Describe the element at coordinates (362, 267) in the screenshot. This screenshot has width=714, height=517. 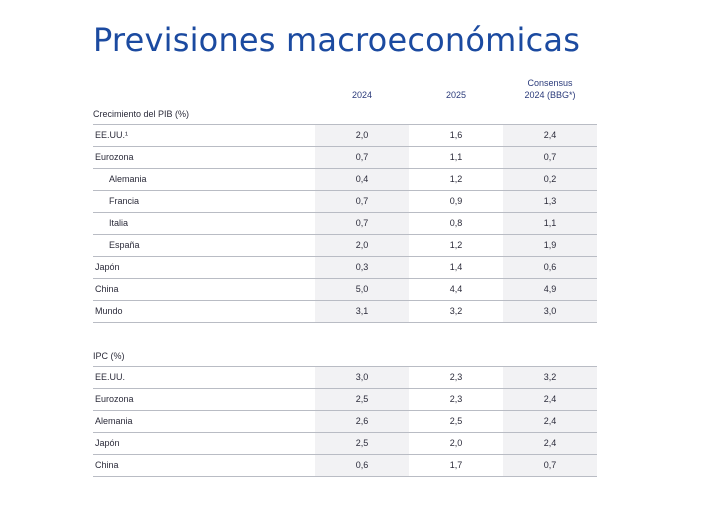
I see `cell-2024: 0,3` at that location.